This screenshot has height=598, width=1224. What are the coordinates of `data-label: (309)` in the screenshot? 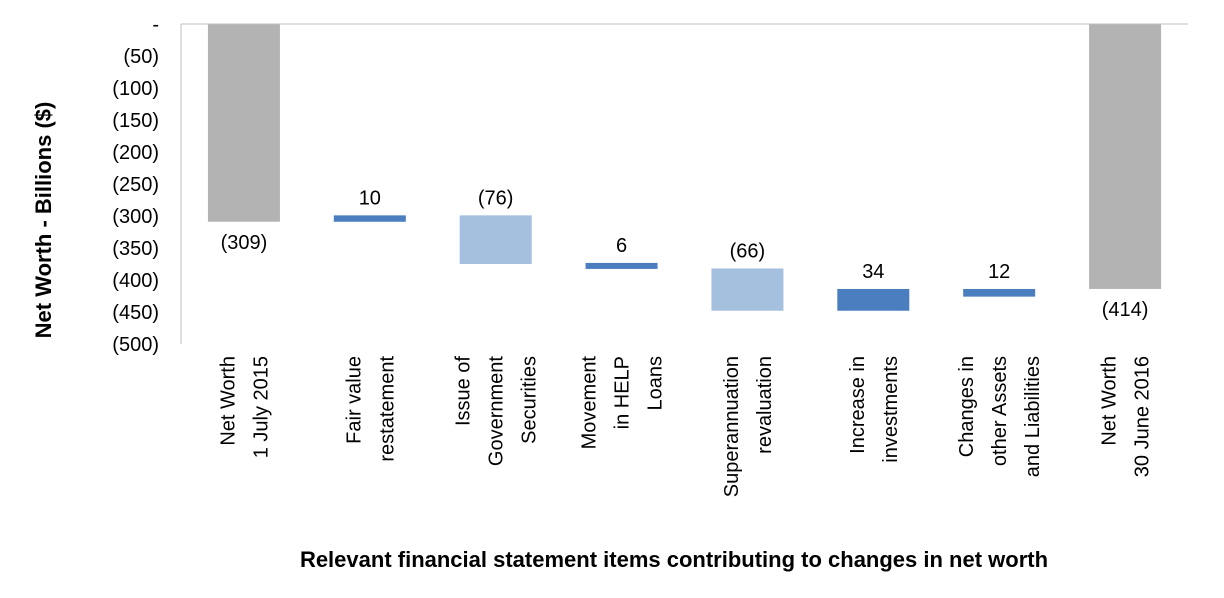 It's located at (244, 243).